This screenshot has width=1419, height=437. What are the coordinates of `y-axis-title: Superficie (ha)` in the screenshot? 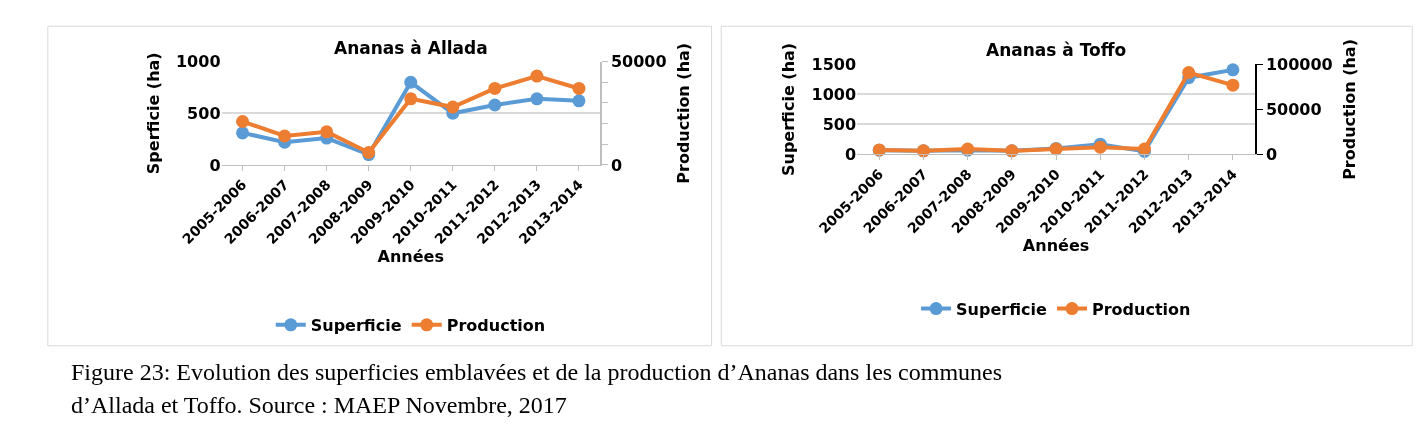 It's located at (789, 109).